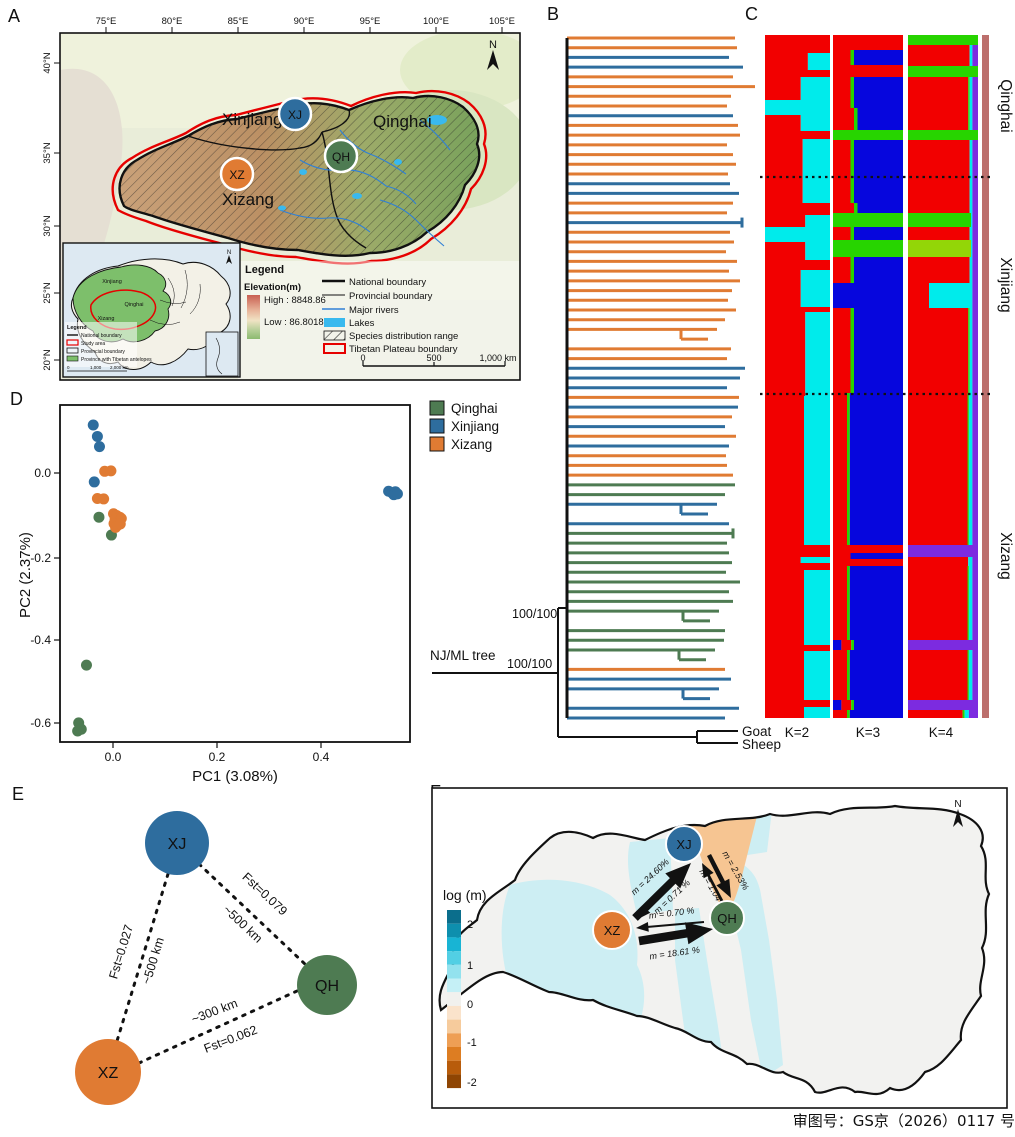  I want to click on svg-text: XZ, so click(108, 1073).